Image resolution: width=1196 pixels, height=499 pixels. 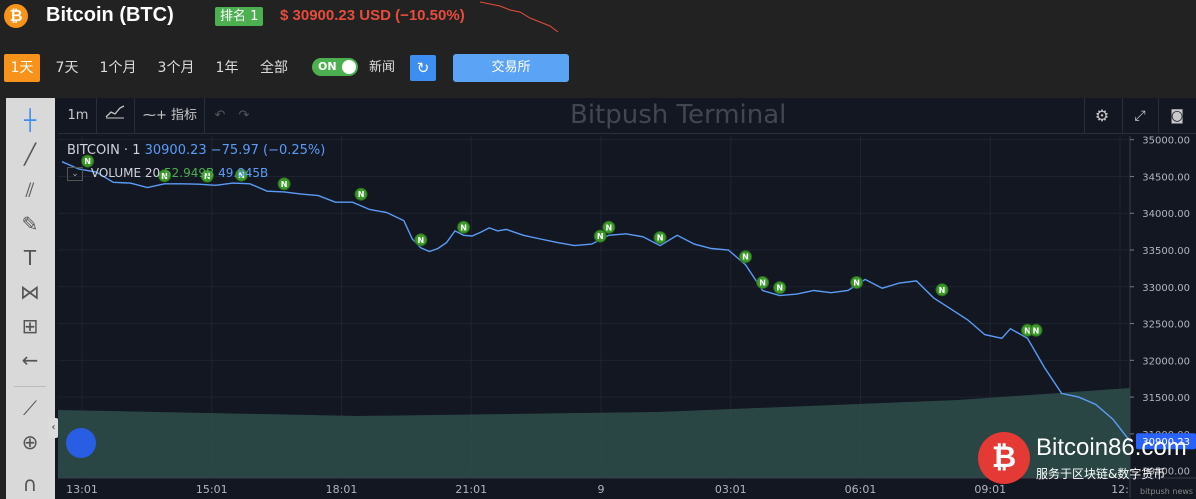 I want to click on chevron-down-icon: ⌄, so click(x=75, y=173).